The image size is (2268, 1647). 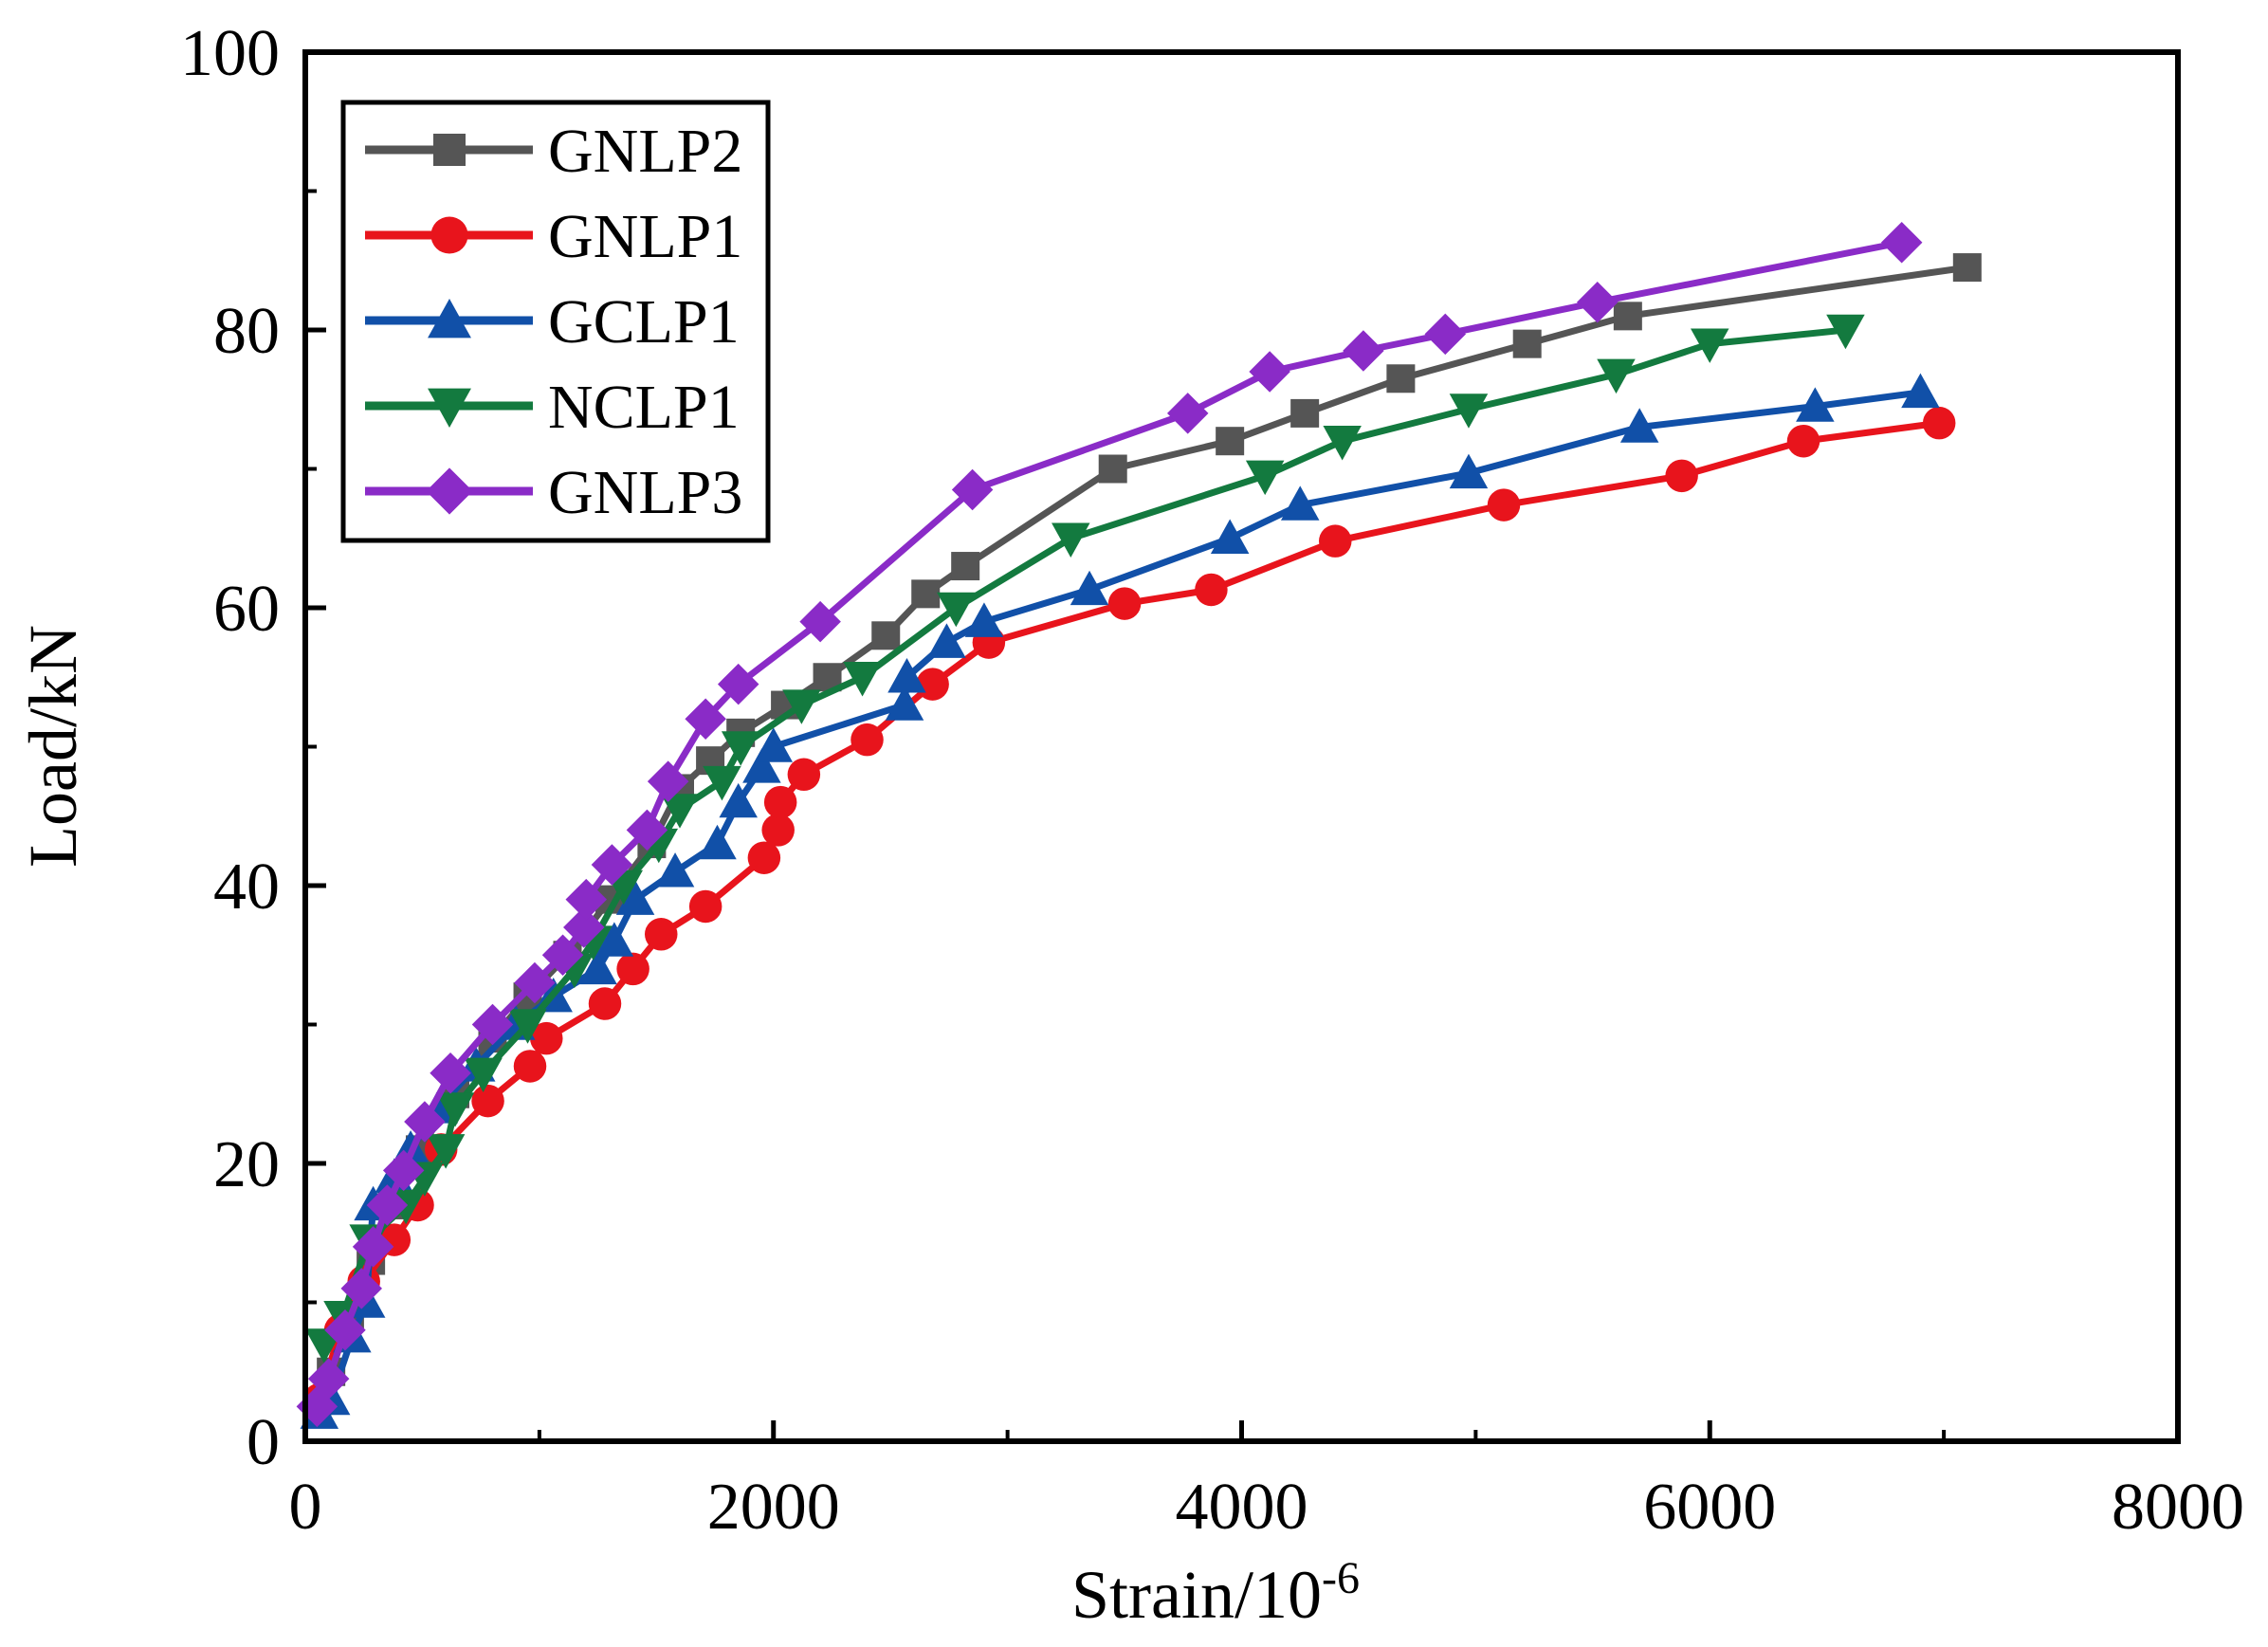 I want to click on legend-item-gnlp3: GNLP3, so click(x=554, y=493).